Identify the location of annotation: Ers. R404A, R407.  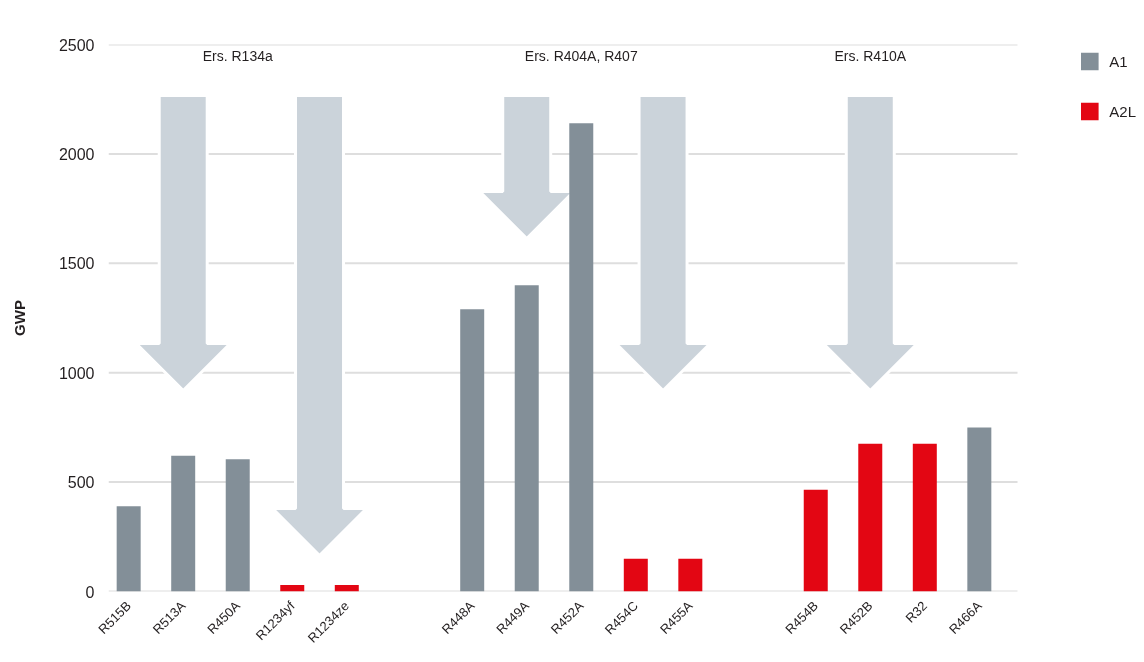
(581, 55).